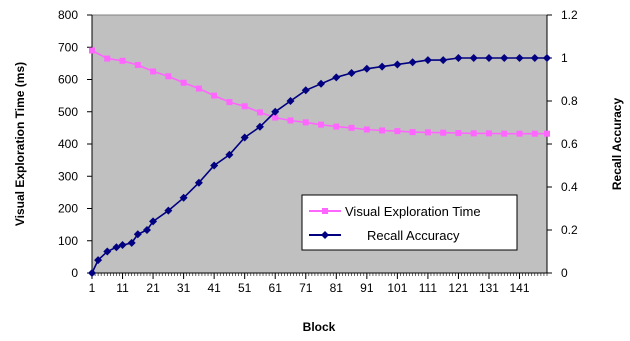 The width and height of the screenshot is (630, 341). I want to click on y-left-ticks: 0 100 200 300 400 500 600 700 800, so click(75, 144).